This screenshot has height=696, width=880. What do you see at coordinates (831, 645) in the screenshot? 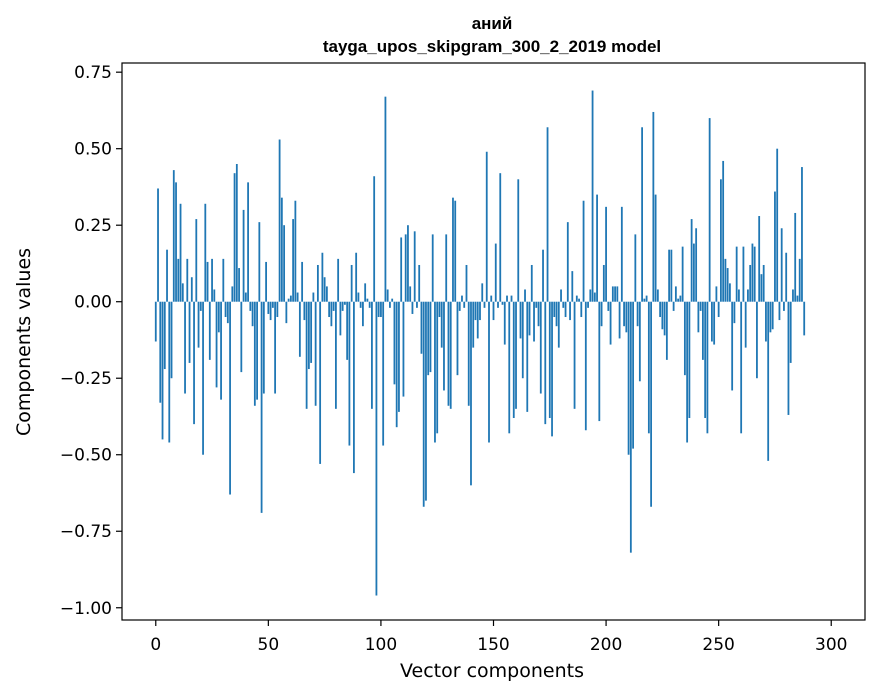
I see `x-tick-label: 300` at bounding box center [831, 645].